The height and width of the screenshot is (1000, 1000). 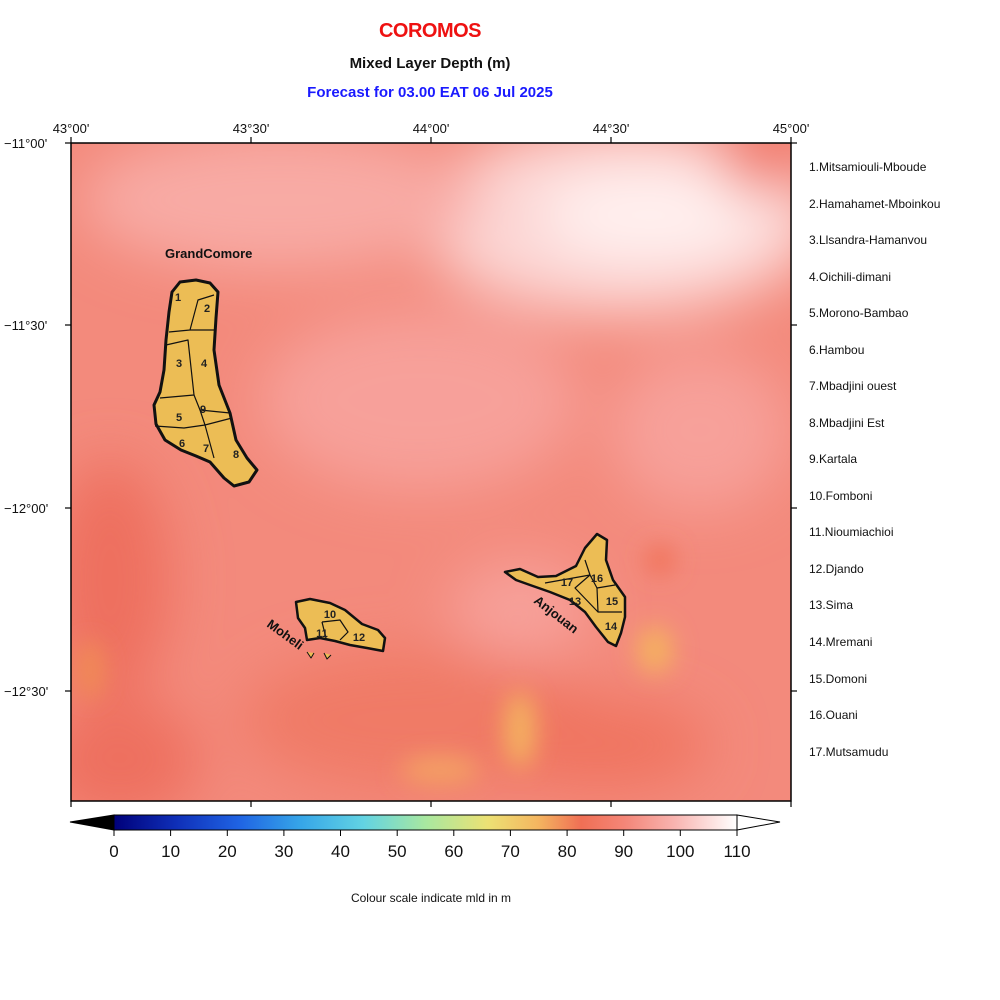 What do you see at coordinates (340, 628) in the screenshot?
I see `moheli-island` at bounding box center [340, 628].